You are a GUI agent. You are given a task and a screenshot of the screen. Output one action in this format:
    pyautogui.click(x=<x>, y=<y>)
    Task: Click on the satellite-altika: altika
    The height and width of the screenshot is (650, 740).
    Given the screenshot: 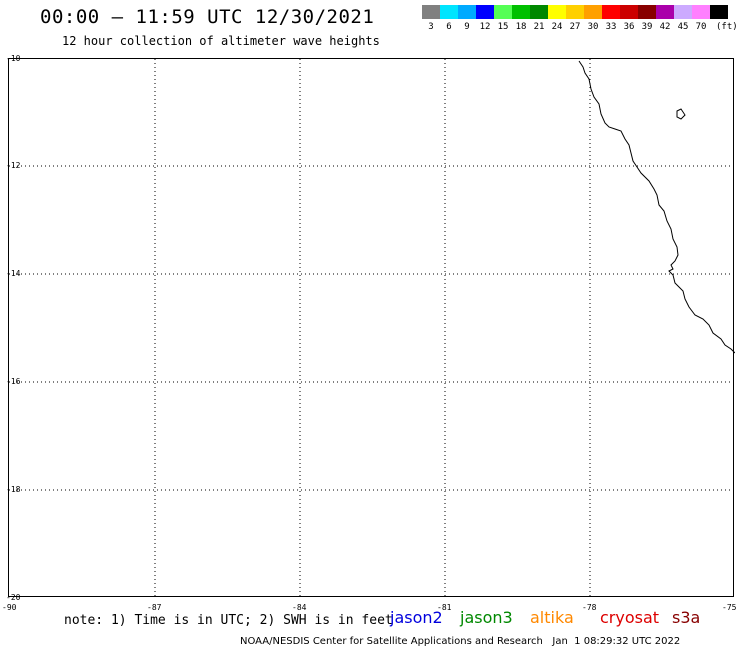 What is the action you would take?
    pyautogui.click(x=552, y=617)
    